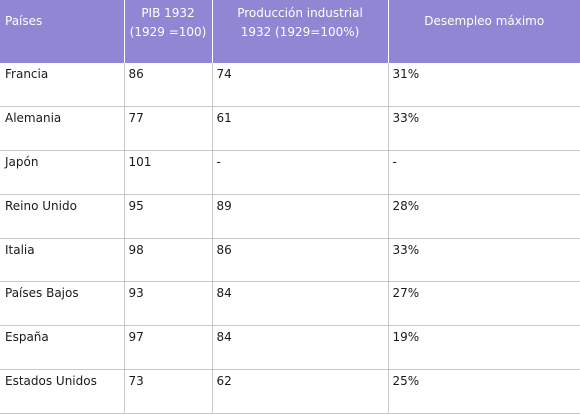 Image resolution: width=580 pixels, height=414 pixels. I want to click on table-row: Reino Unido 95 89 28%, so click(290, 216).